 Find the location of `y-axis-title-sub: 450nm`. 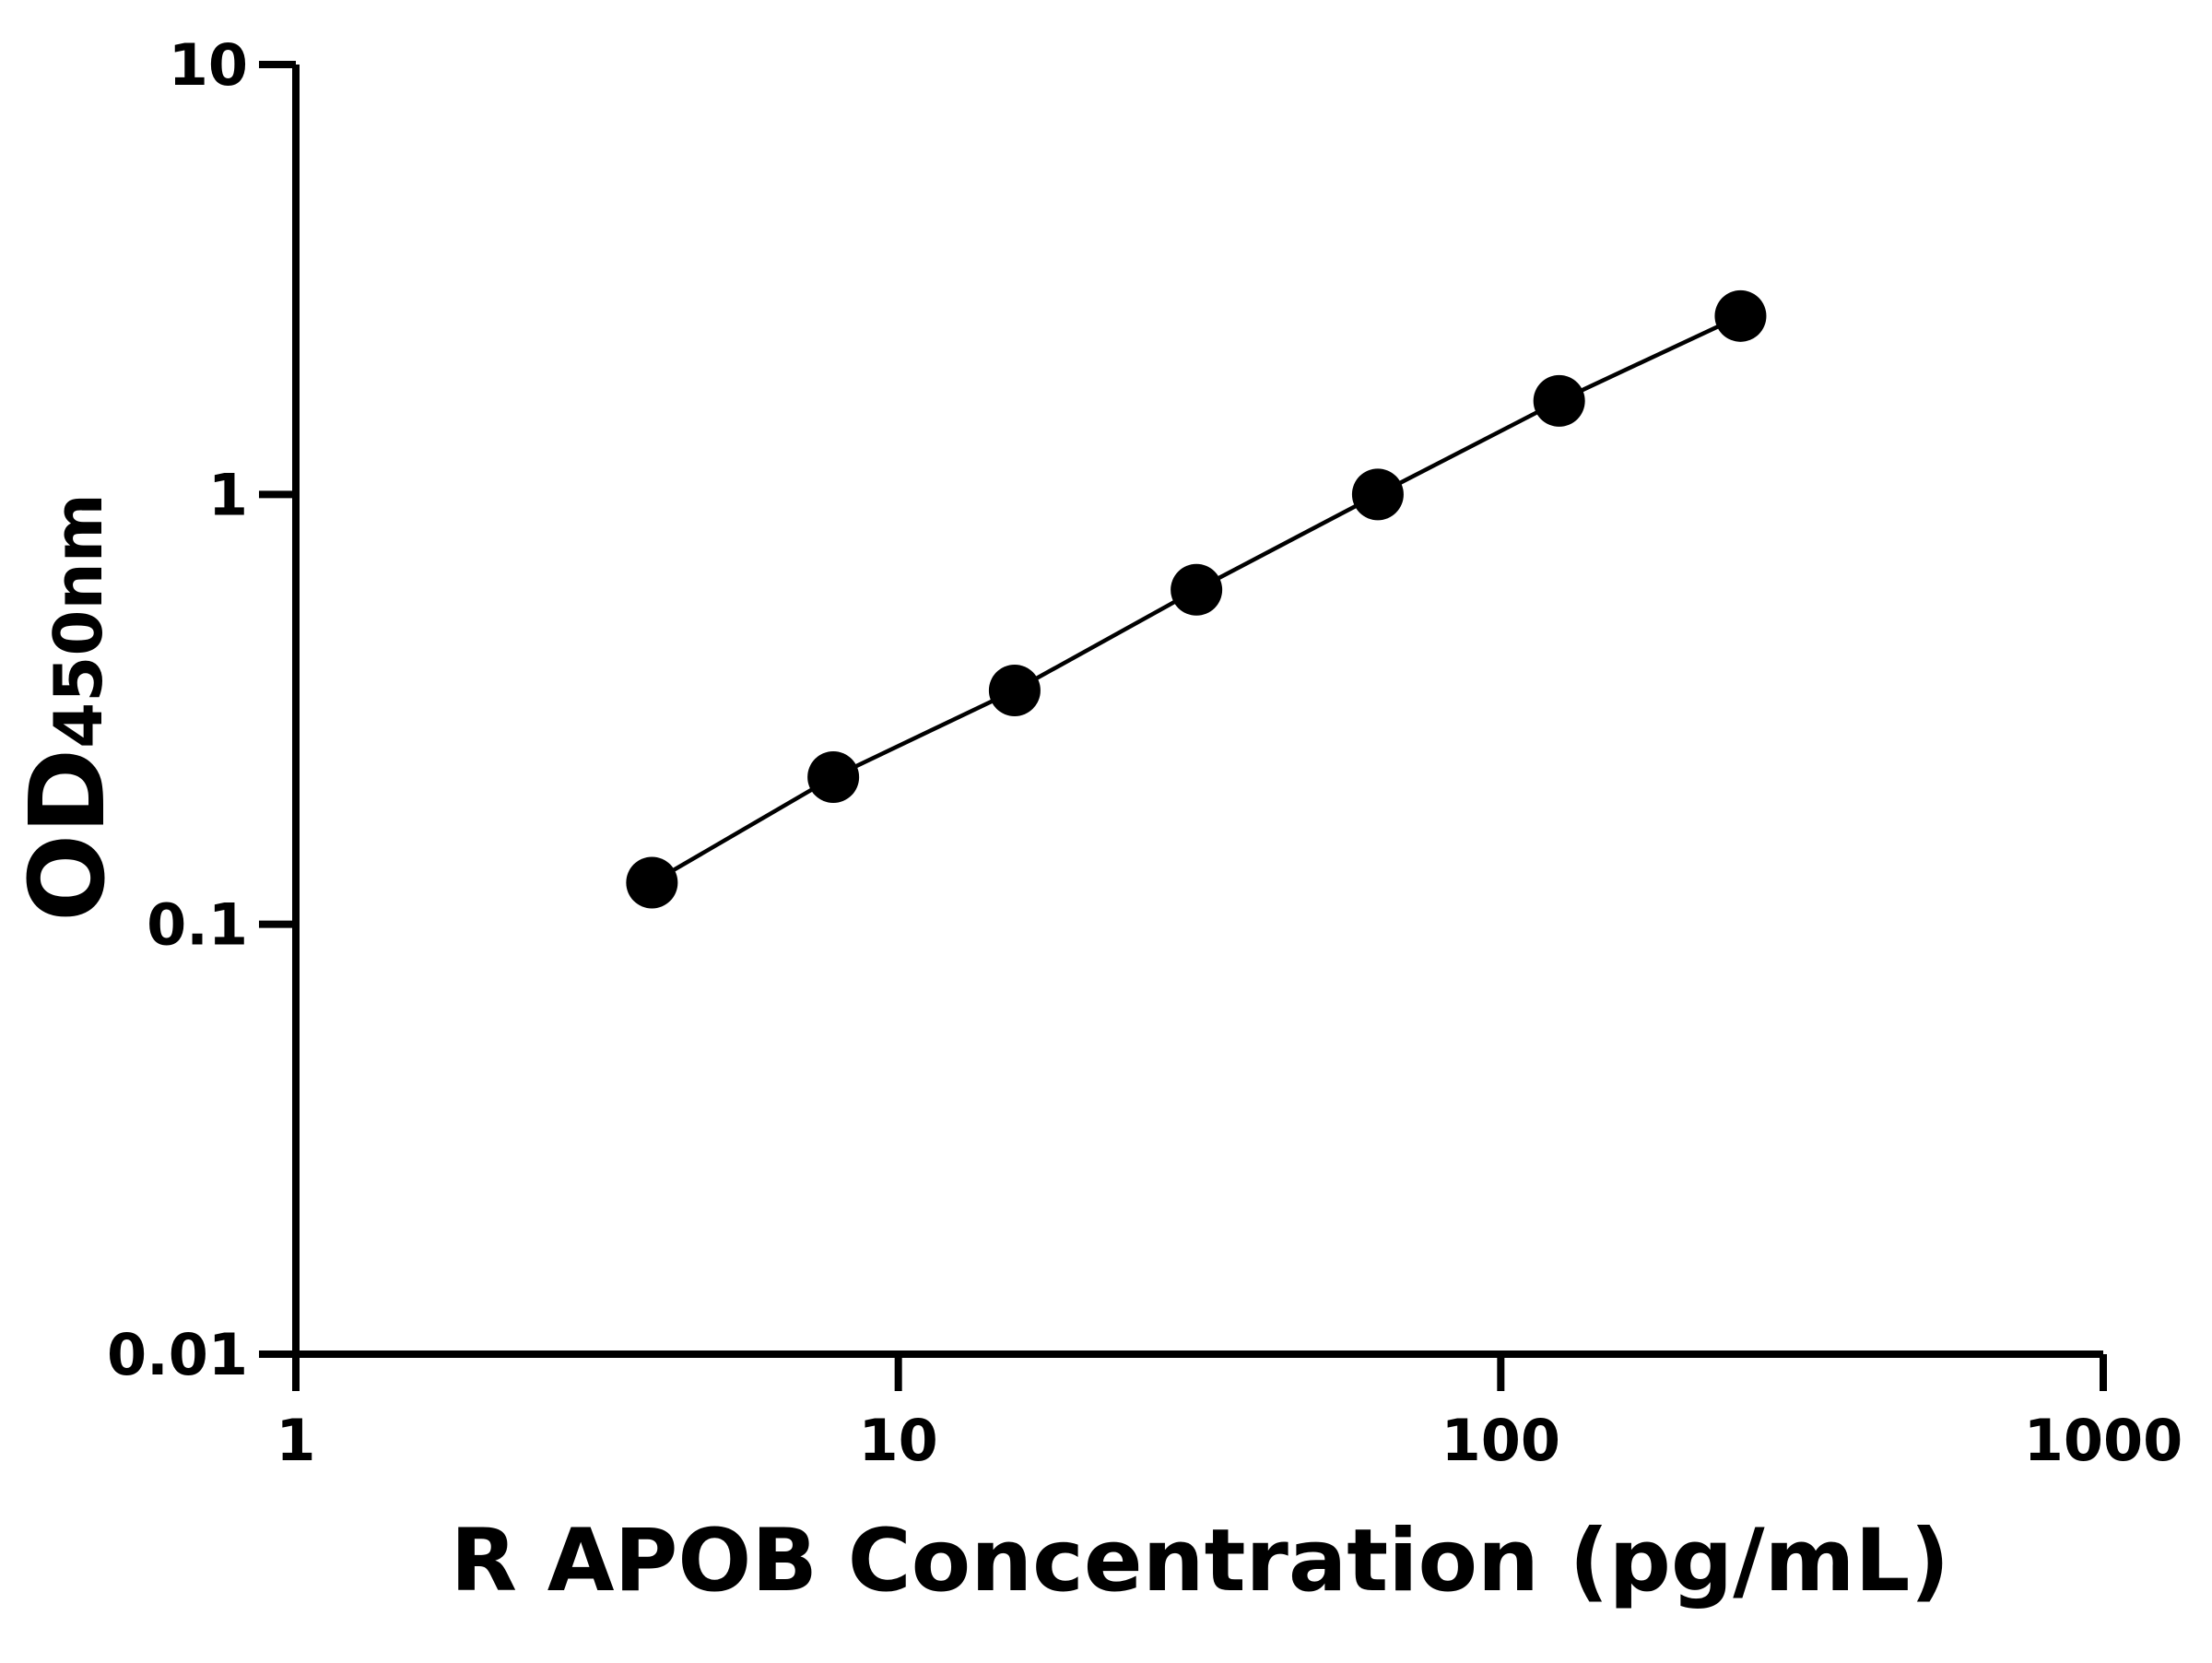

y-axis-title-sub: 450nm is located at coordinates (78, 621).